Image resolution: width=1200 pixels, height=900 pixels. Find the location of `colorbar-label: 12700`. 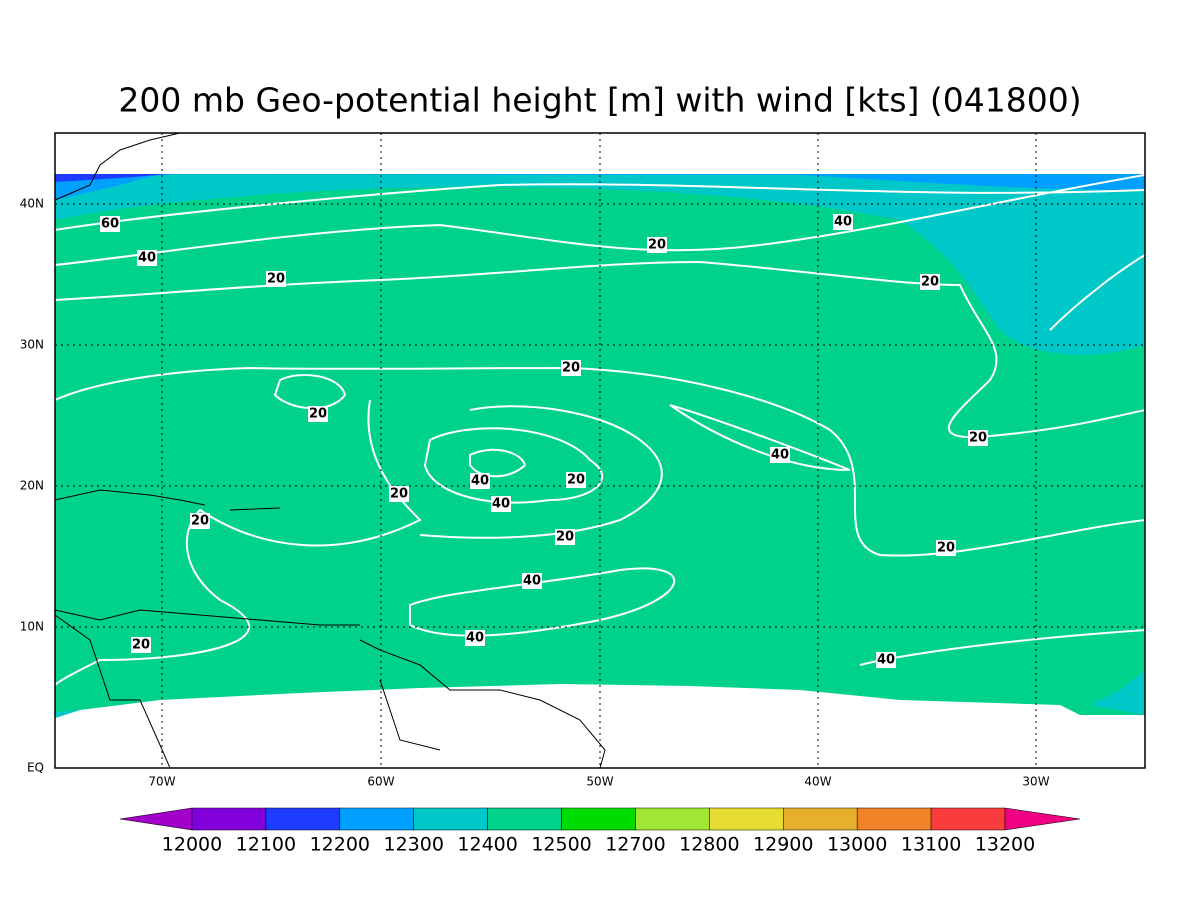

colorbar-label: 12700 is located at coordinates (635, 845).